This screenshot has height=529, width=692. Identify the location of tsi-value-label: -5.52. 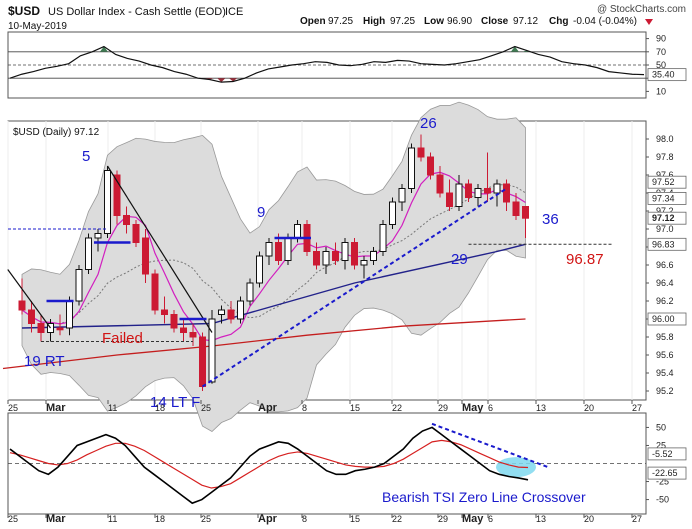
(662, 454).